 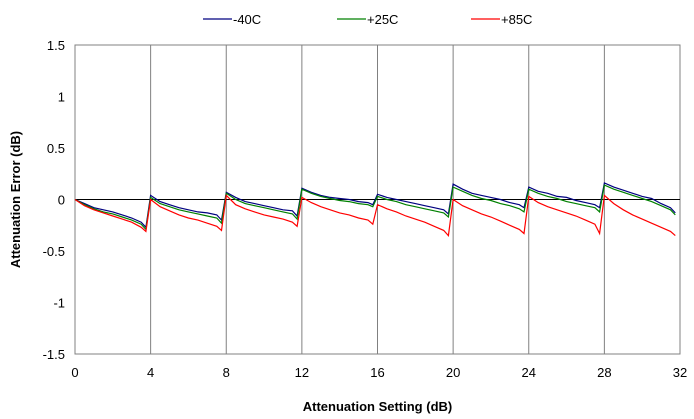 I want to click on series-group, so click(x=375, y=209).